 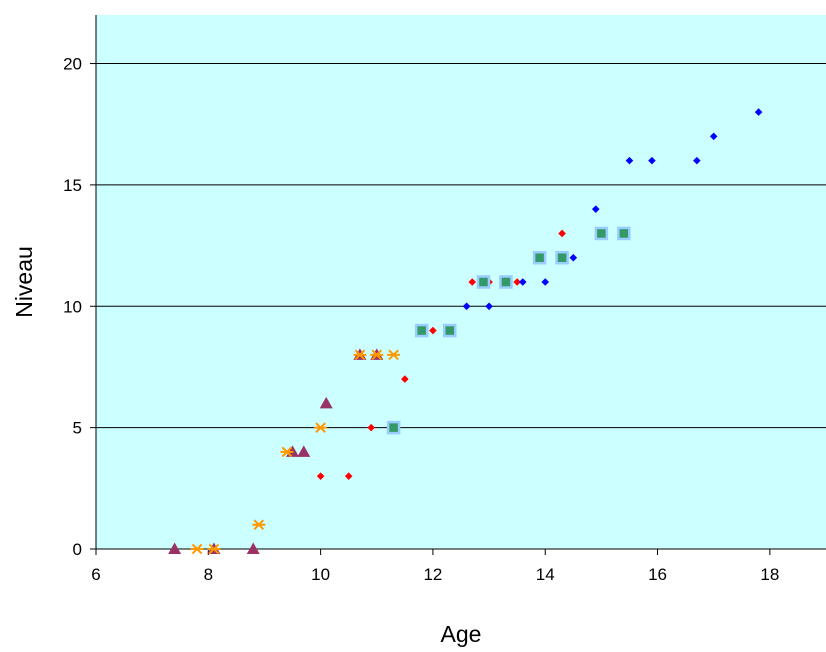 I want to click on y-tick-label: 15, so click(x=72, y=185).